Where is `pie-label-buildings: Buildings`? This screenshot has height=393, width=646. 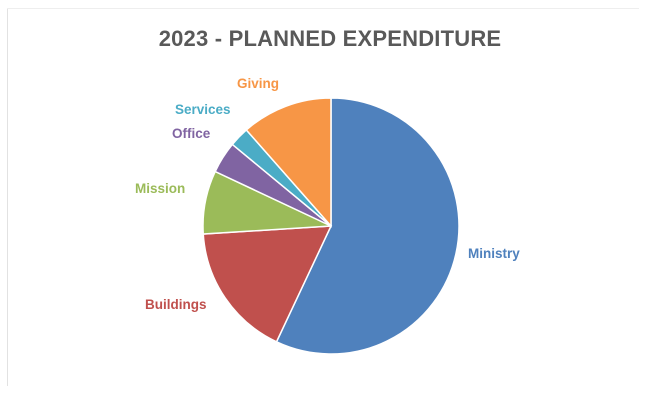
pie-label-buildings: Buildings is located at coordinates (176, 304).